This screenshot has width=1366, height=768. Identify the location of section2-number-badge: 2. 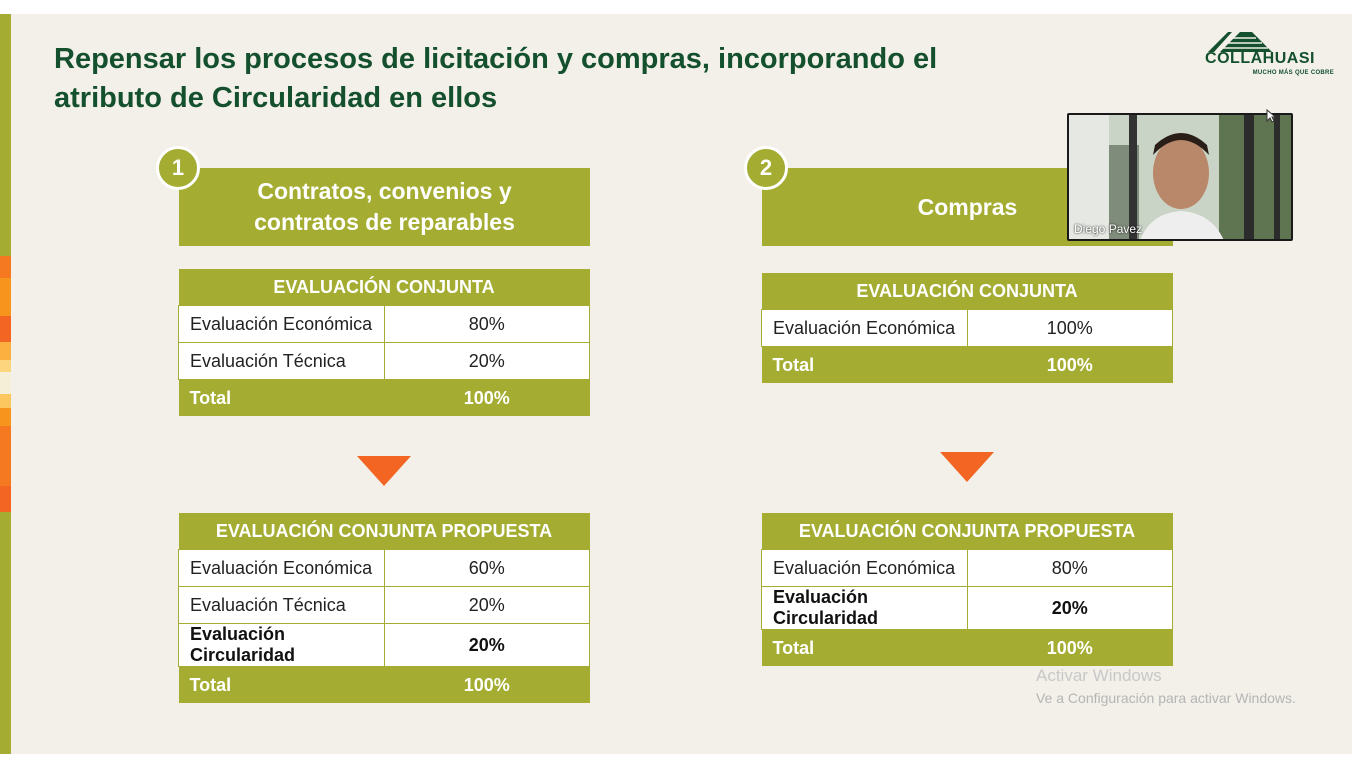
(766, 168).